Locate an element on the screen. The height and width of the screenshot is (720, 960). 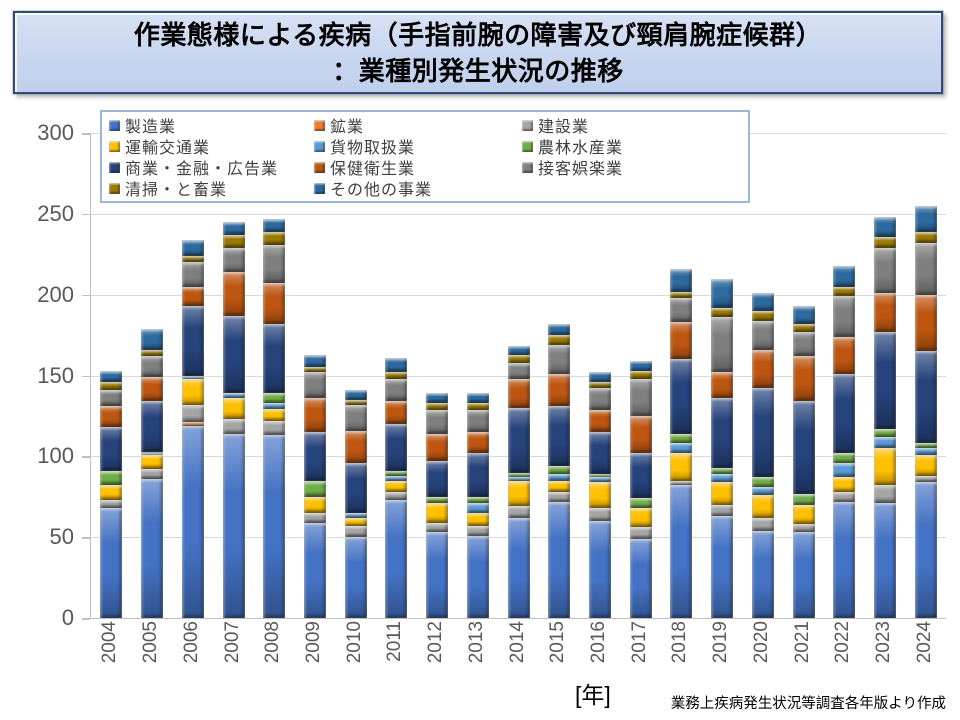
bar-2016-segment-商業・金融・広告業 is located at coordinates (599, 453).